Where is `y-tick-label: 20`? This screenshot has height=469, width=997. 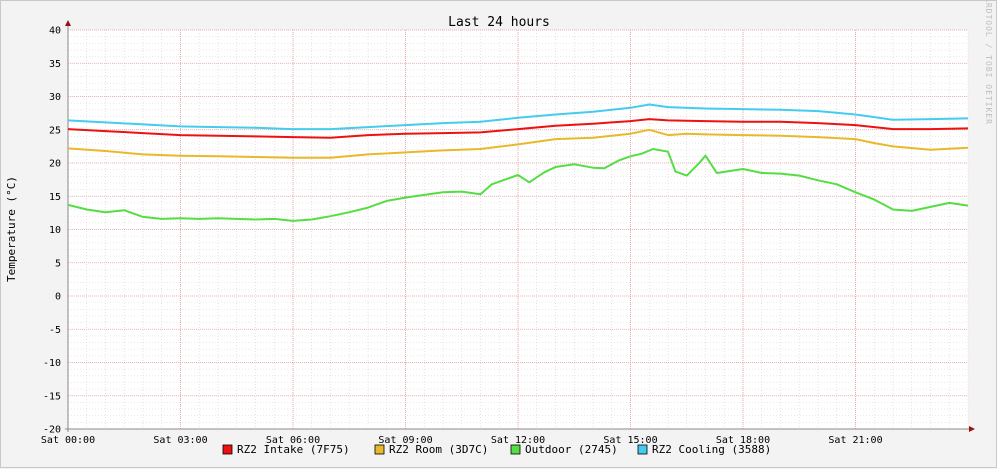
y-tick-label: 20 is located at coordinates (55, 164).